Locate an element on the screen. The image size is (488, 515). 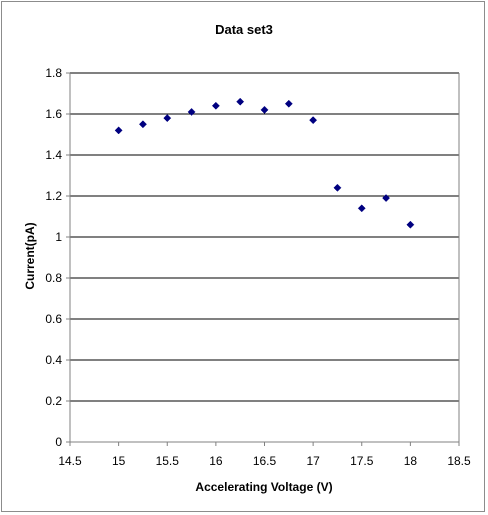
x-tick-label: 14.5 is located at coordinates (70, 461).